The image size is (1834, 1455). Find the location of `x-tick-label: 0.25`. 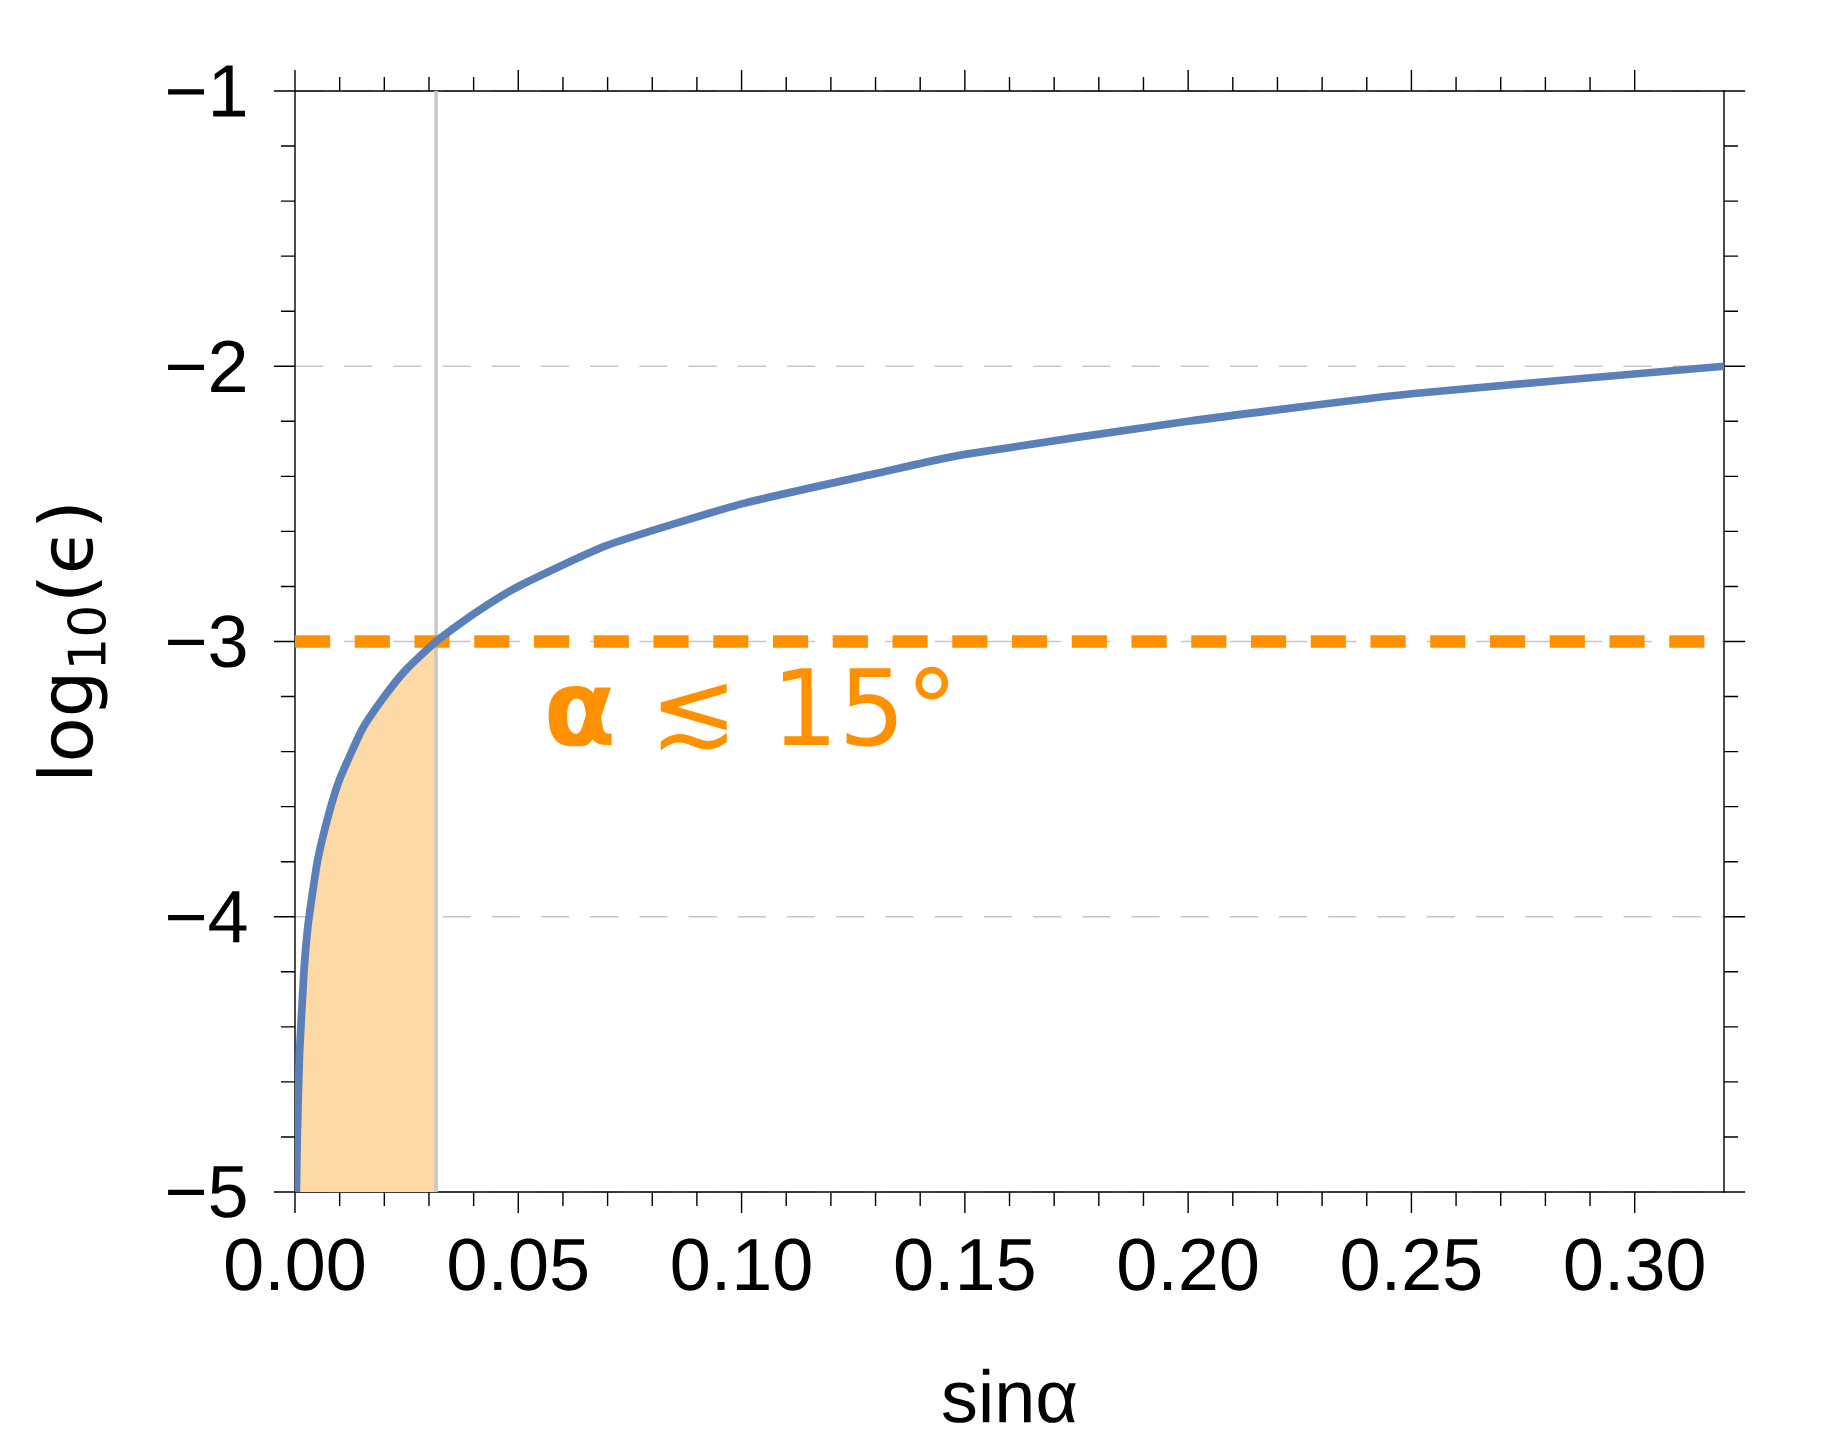

x-tick-label: 0.25 is located at coordinates (1411, 1264).